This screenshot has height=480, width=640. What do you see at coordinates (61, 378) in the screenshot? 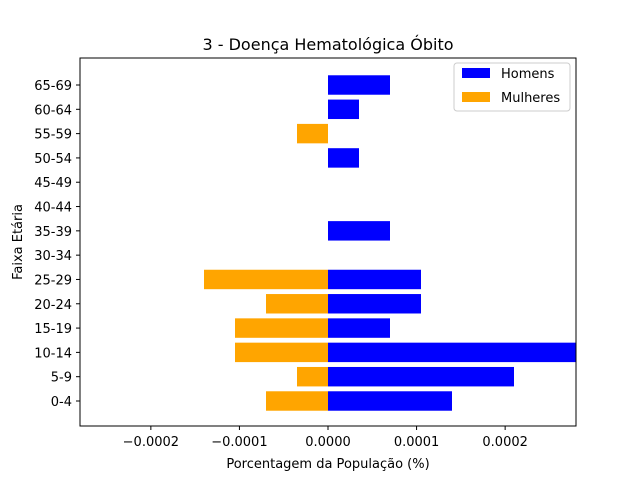
I see `y-tick-label: 5-9` at bounding box center [61, 378].